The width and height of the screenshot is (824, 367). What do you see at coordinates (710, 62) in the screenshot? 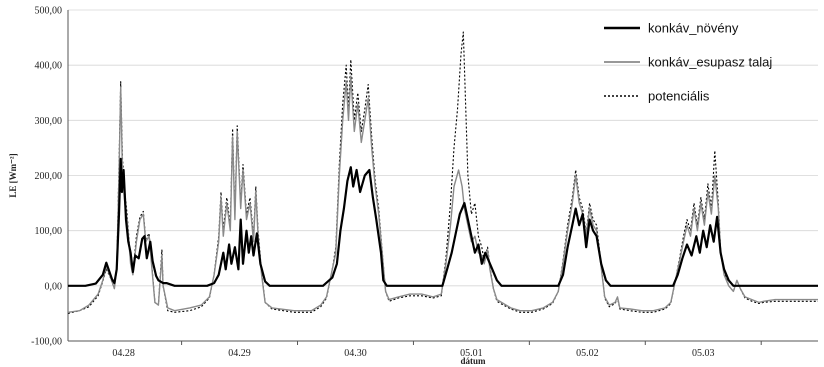
I see `legend-label-1: konkáv_esupasz talaj` at bounding box center [710, 62].